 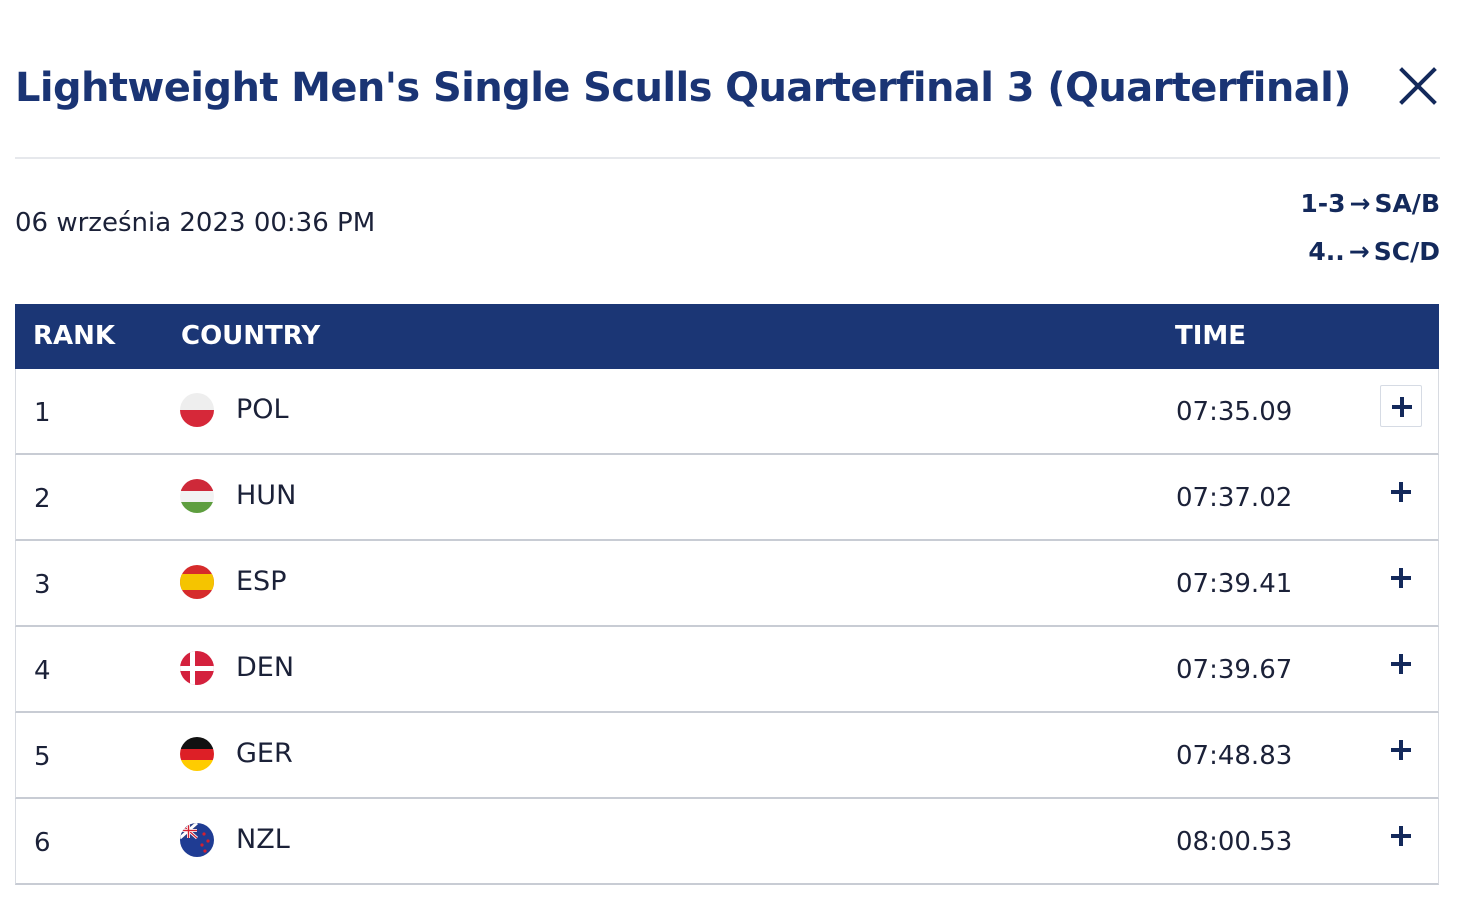 I want to click on time-cell: 07:37.02, so click(x=1234, y=498).